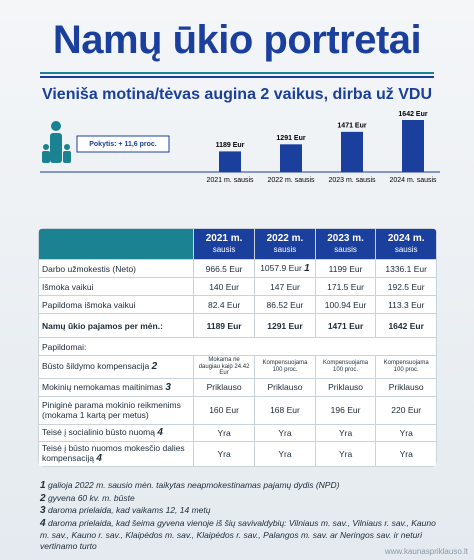 The height and width of the screenshot is (560, 474). I want to click on cell: 100.94 Eur, so click(345, 304).